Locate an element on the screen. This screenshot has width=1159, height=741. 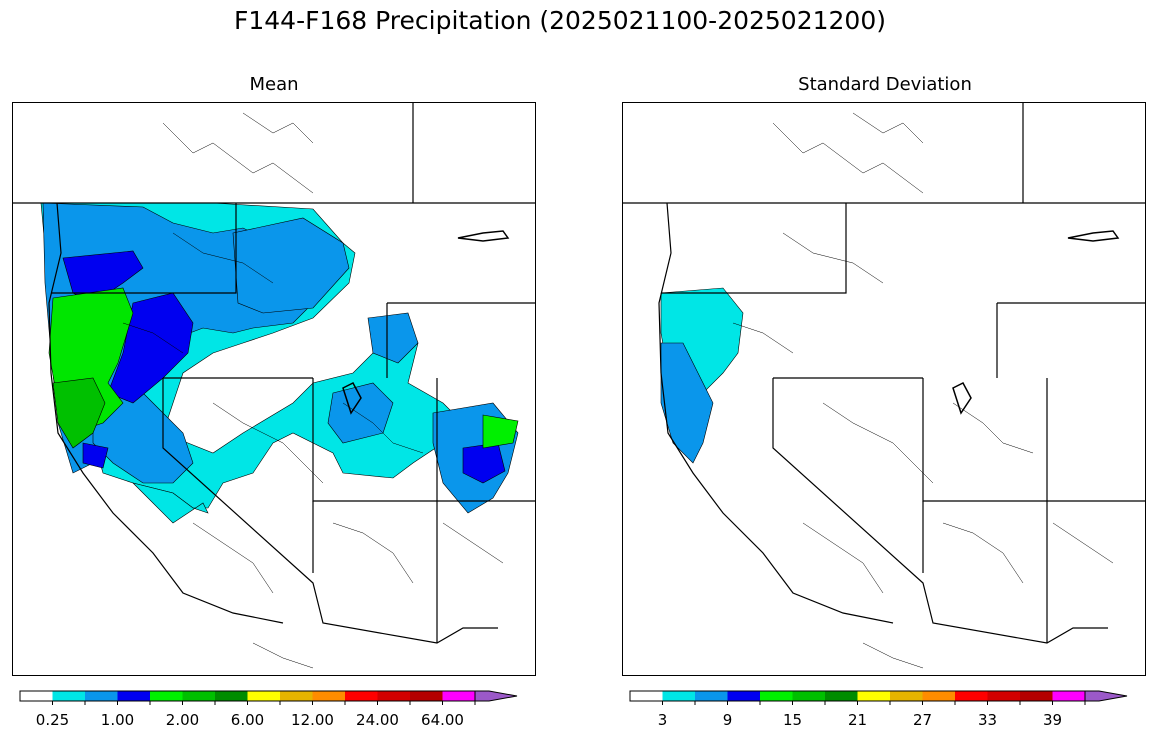
region-darkblue-klamath is located at coordinates (95, 455).